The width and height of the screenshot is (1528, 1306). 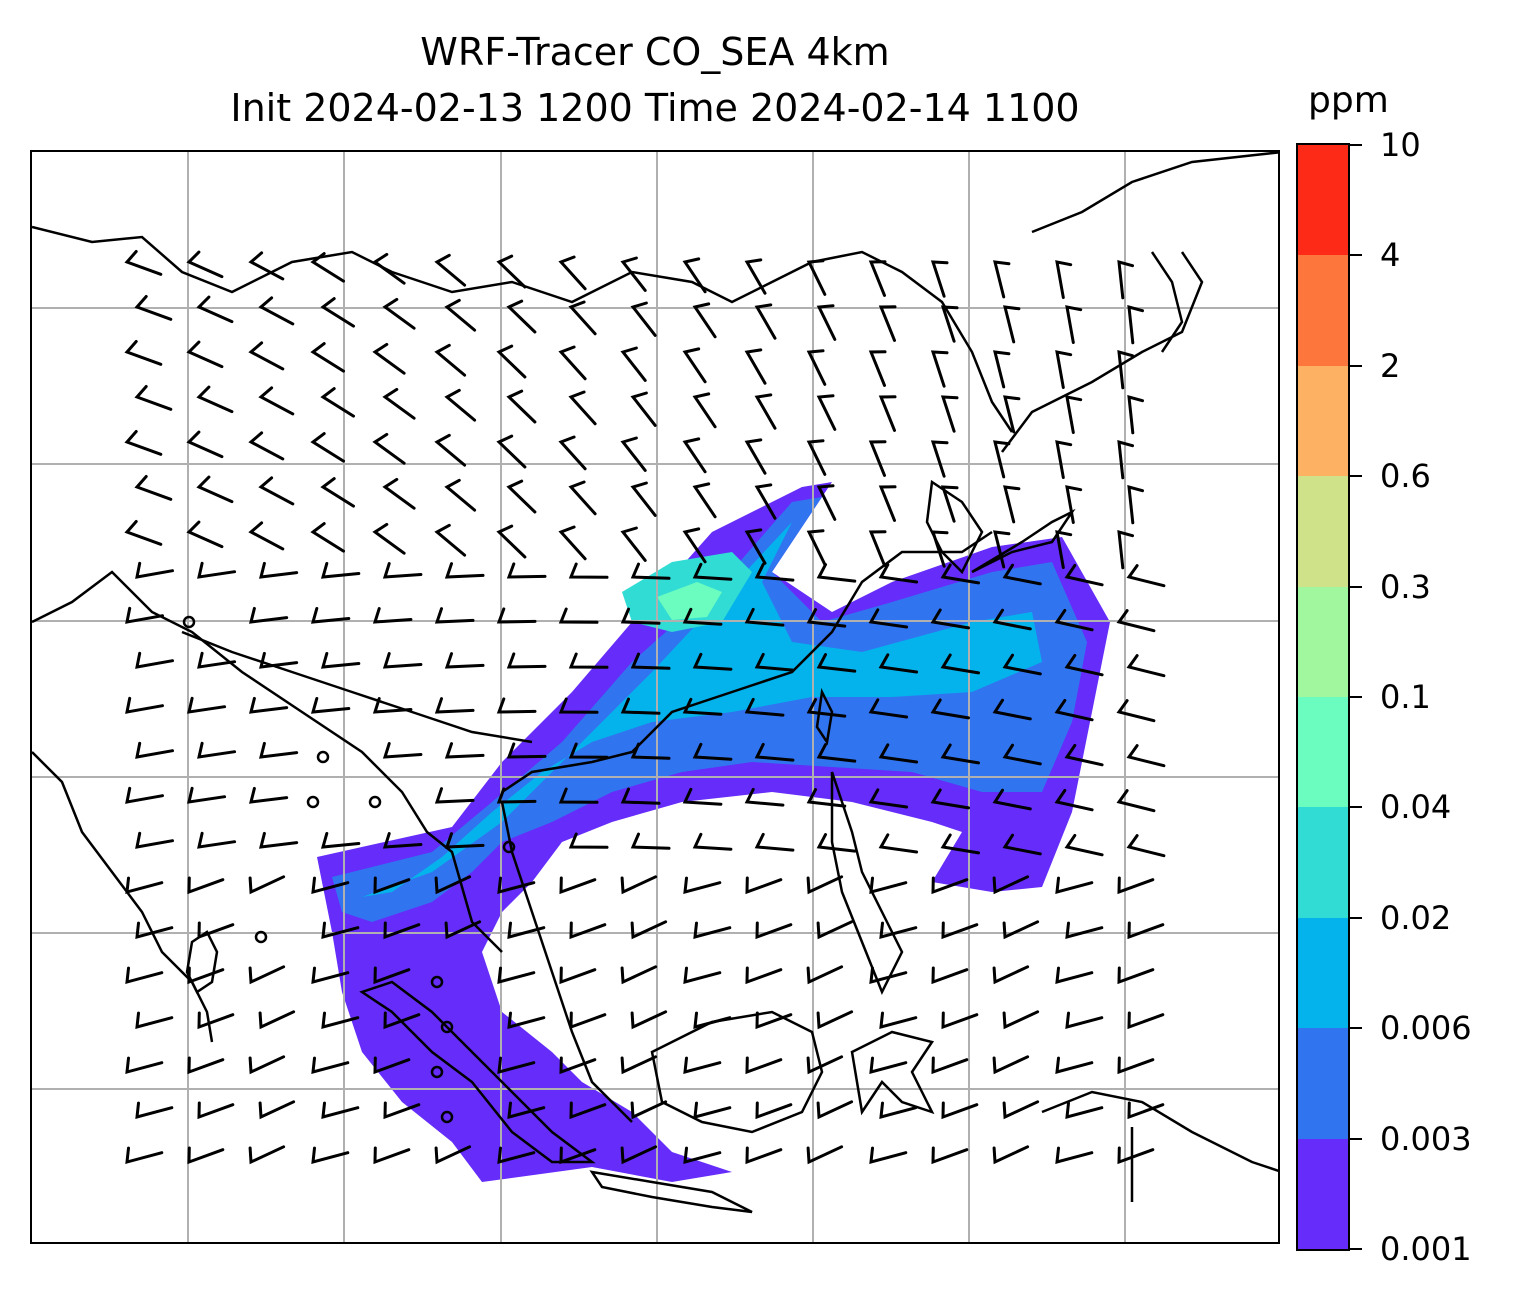 I want to click on new-guinea, so click(x=1159, y=1146).